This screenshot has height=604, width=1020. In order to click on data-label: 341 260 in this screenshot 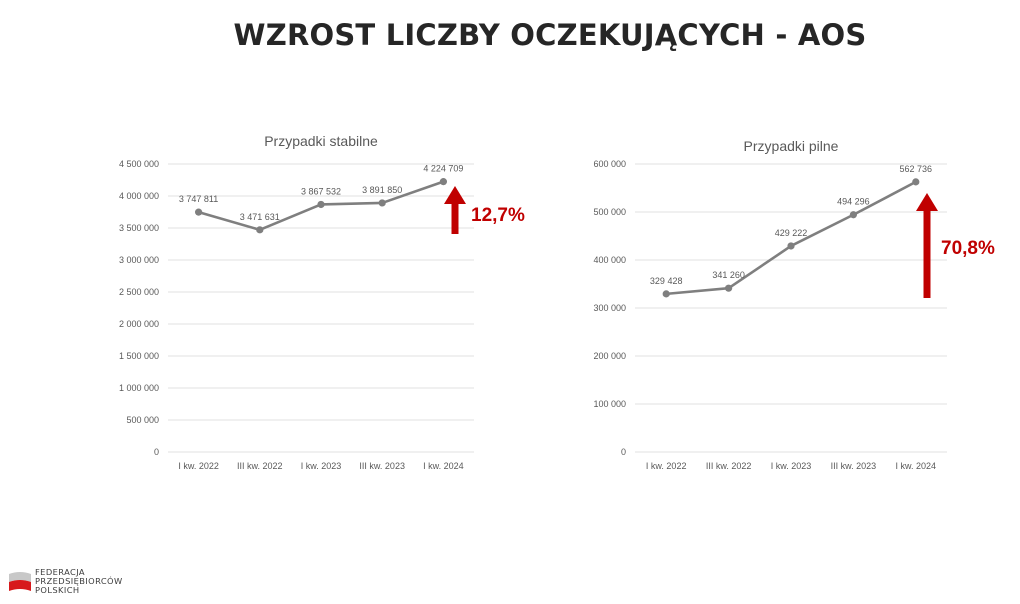, I will do `click(728, 275)`.